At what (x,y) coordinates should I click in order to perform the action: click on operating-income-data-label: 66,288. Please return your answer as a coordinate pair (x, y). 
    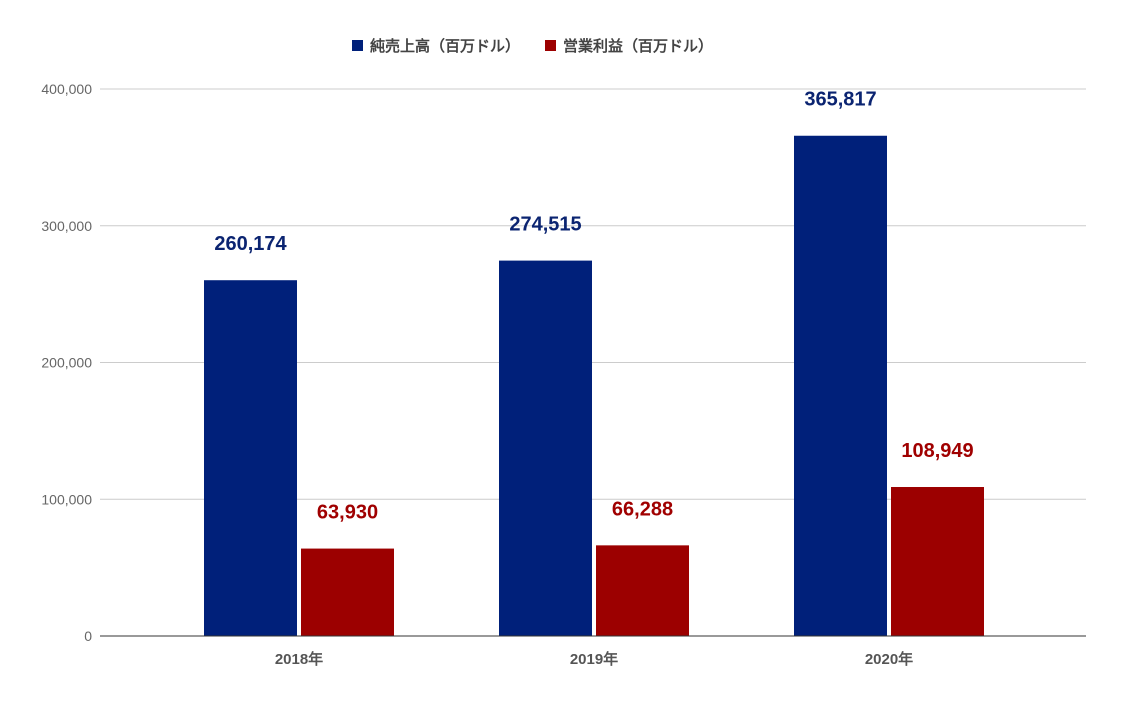
    Looking at the image, I should click on (642, 509).